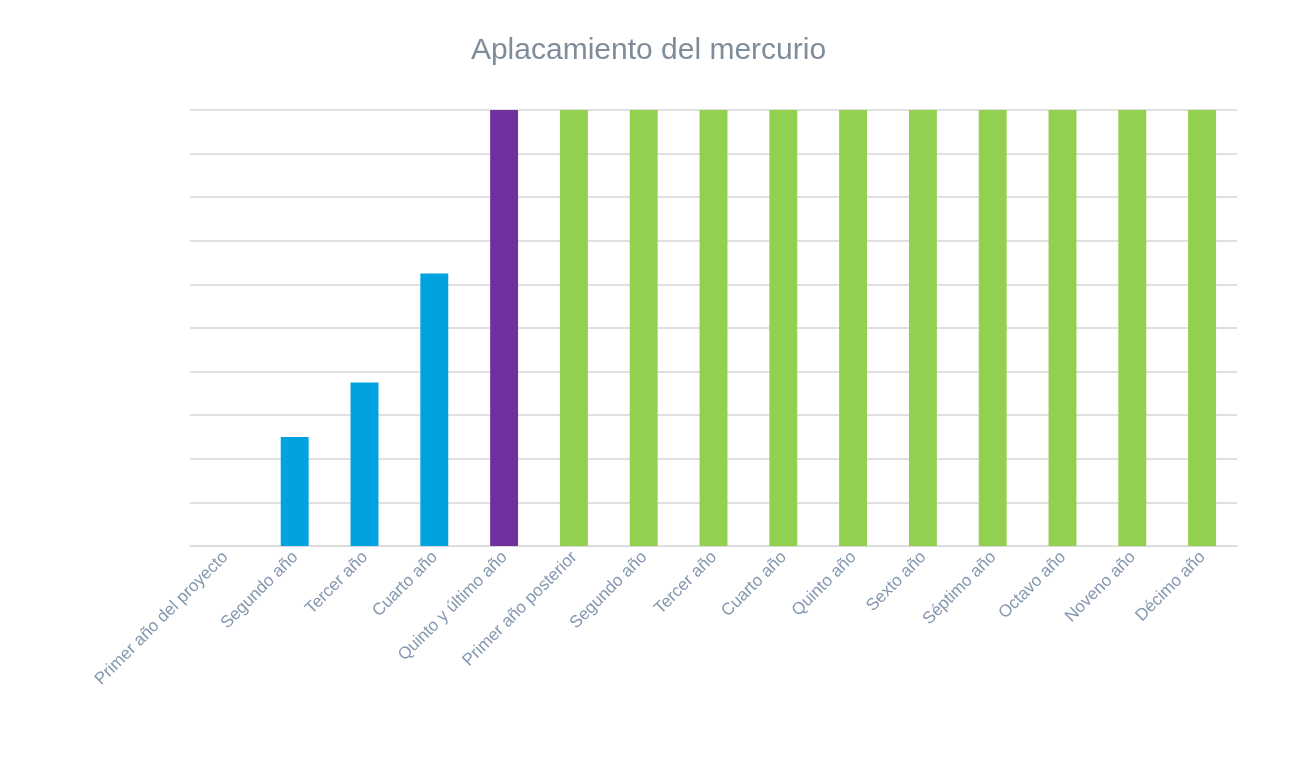 The height and width of the screenshot is (776, 1297). What do you see at coordinates (648, 48) in the screenshot?
I see `chart-title: Aplacamiento del mercurio` at bounding box center [648, 48].